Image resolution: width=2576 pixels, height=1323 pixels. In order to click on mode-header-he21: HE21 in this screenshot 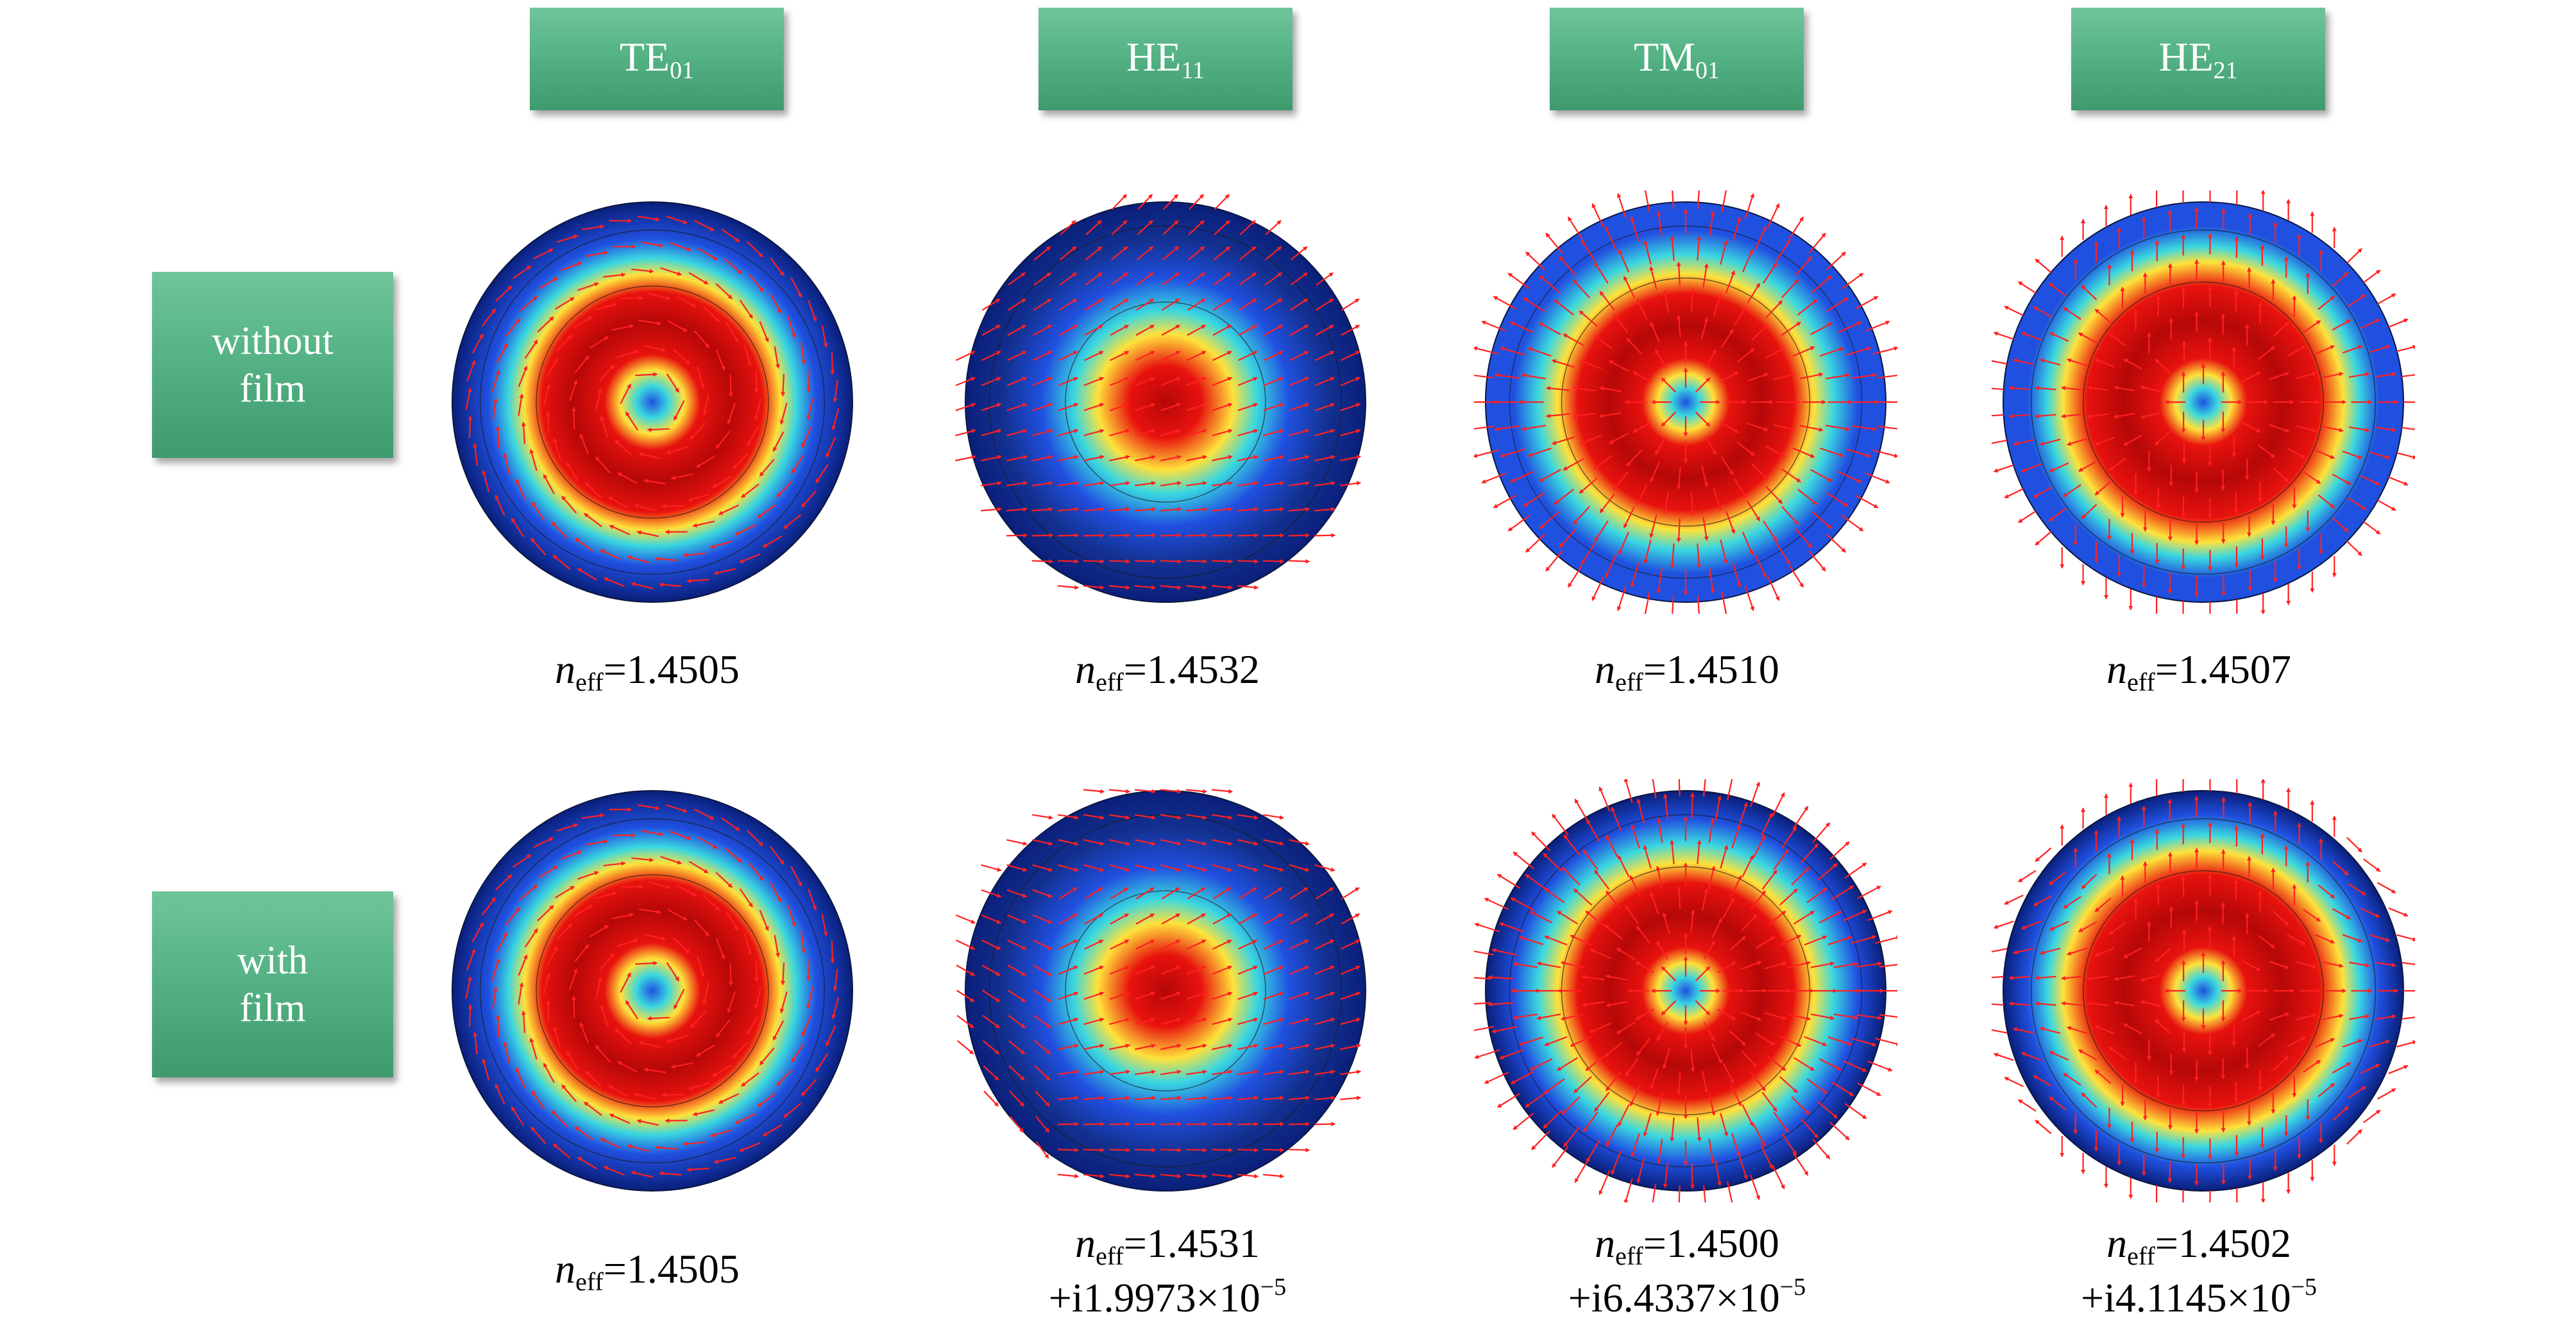, I will do `click(2198, 59)`.